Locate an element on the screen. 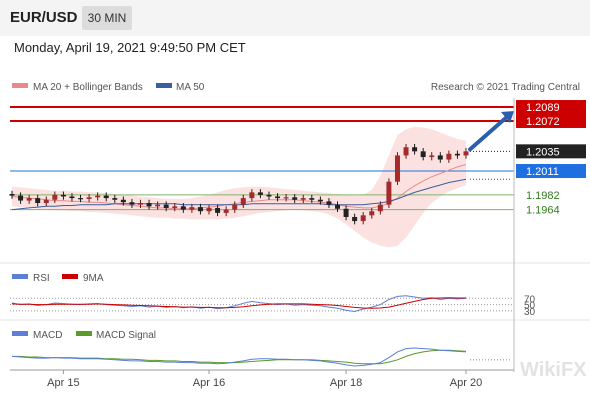 The image size is (590, 400). rsi-ma-legend-label: 9MA is located at coordinates (93, 278).